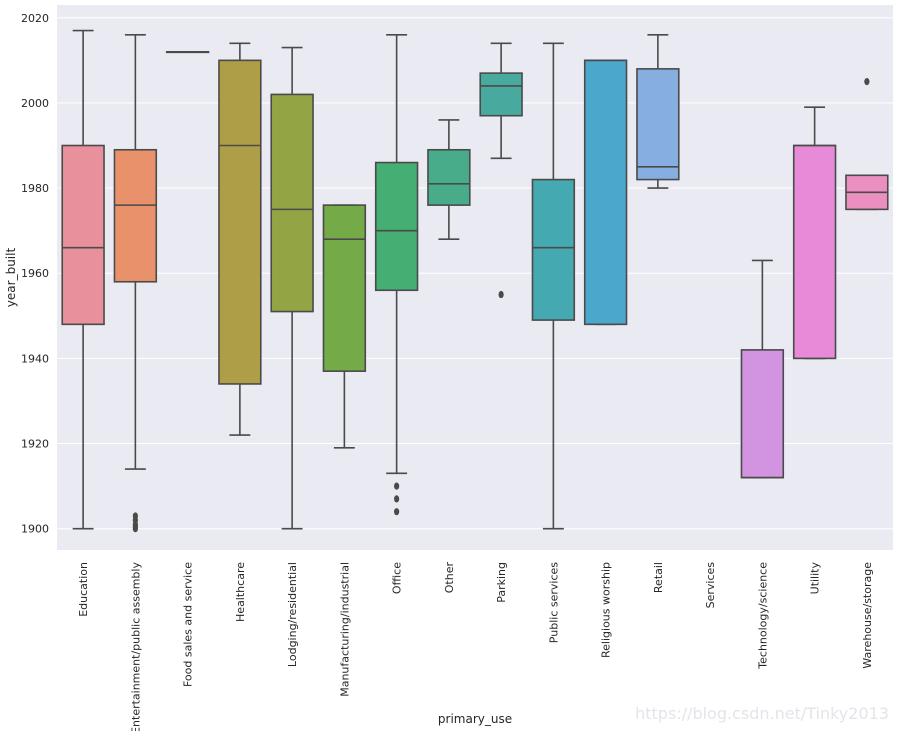 The image size is (899, 731). I want to click on x-tick-label-utility: Utility, so click(815, 578).